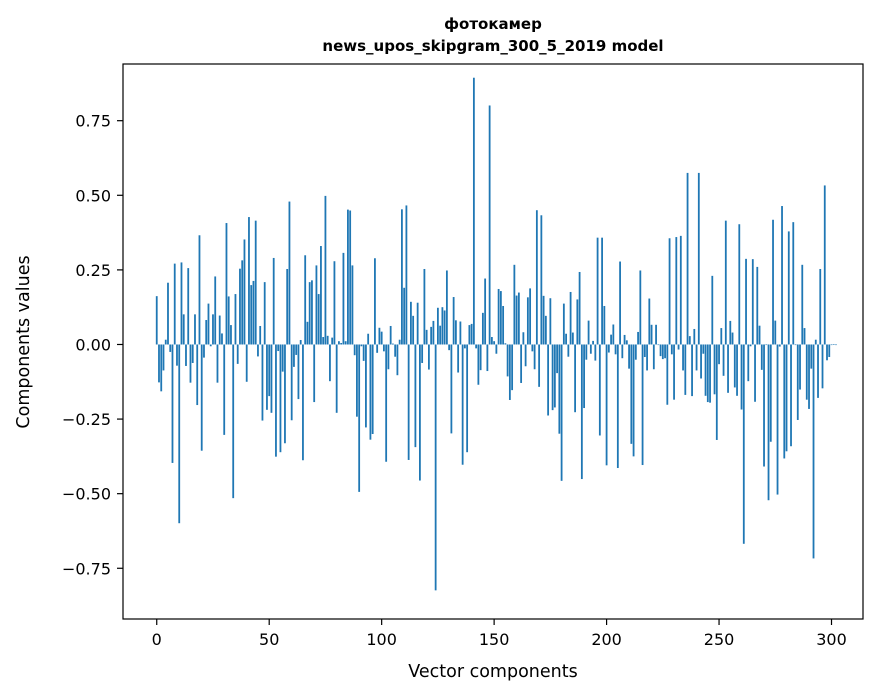  What do you see at coordinates (831, 639) in the screenshot?
I see `x-tick-label: 300` at bounding box center [831, 639].